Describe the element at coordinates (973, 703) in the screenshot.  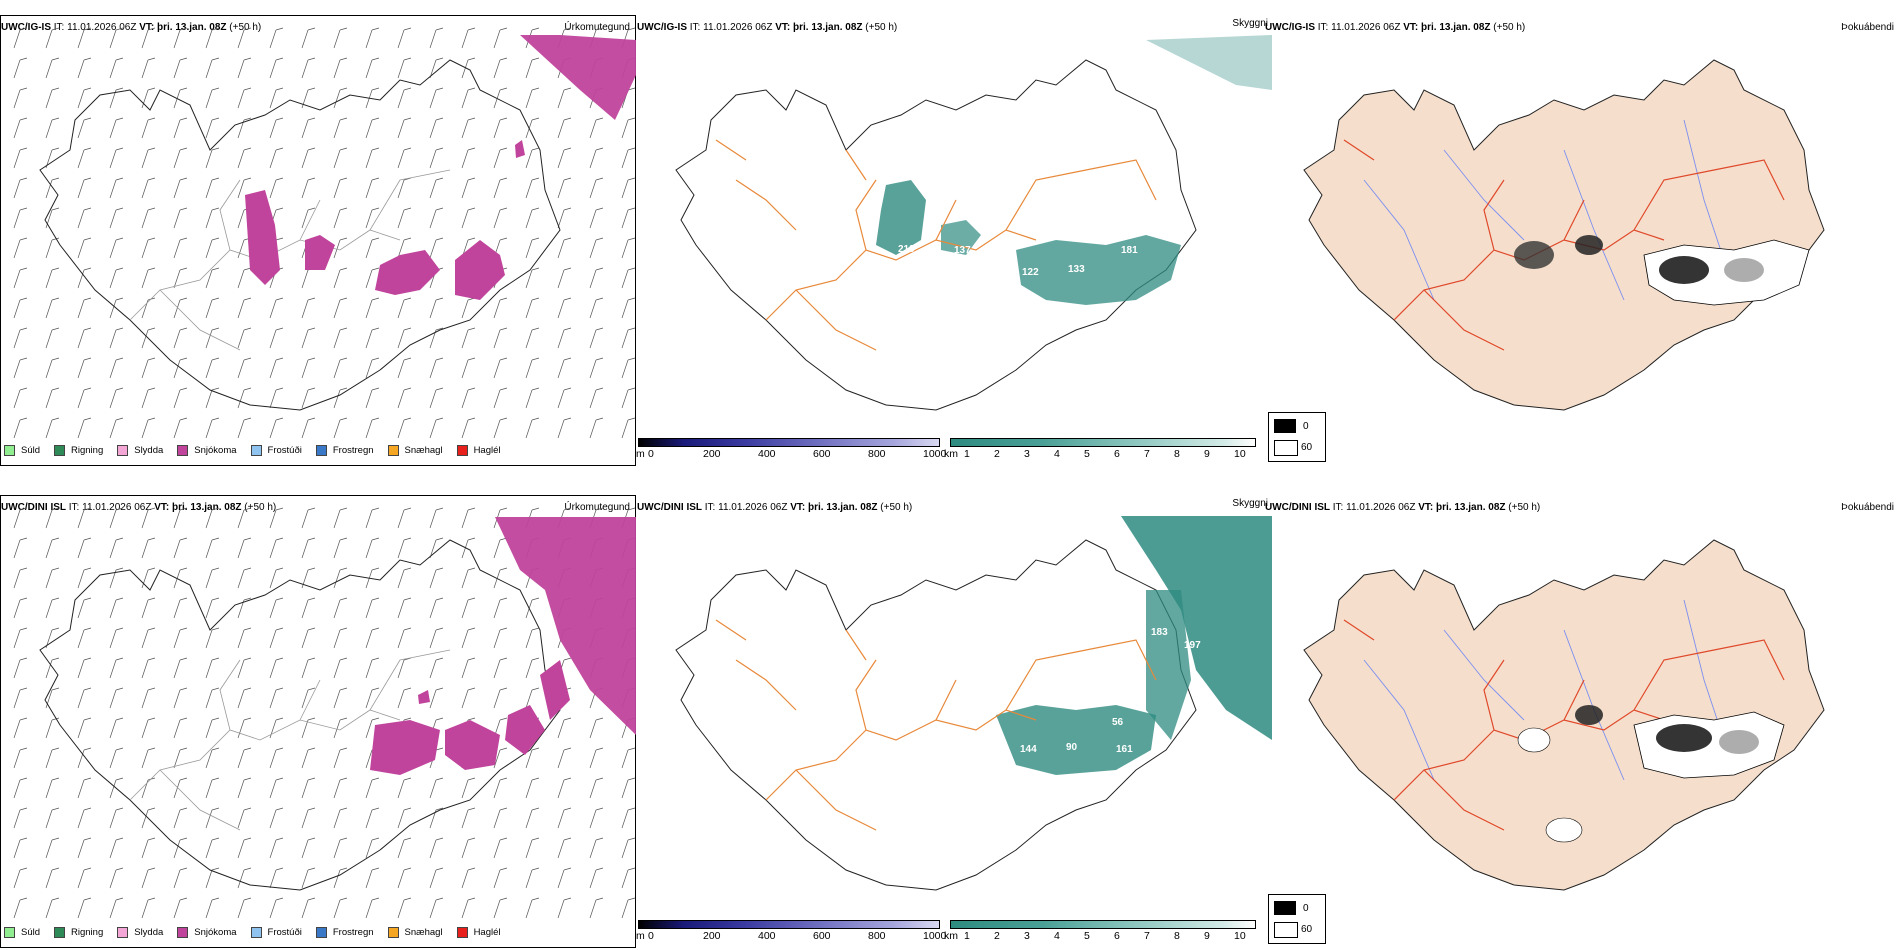
I see `visibility-map: 183 197 126 35 144 90 56 161` at that location.